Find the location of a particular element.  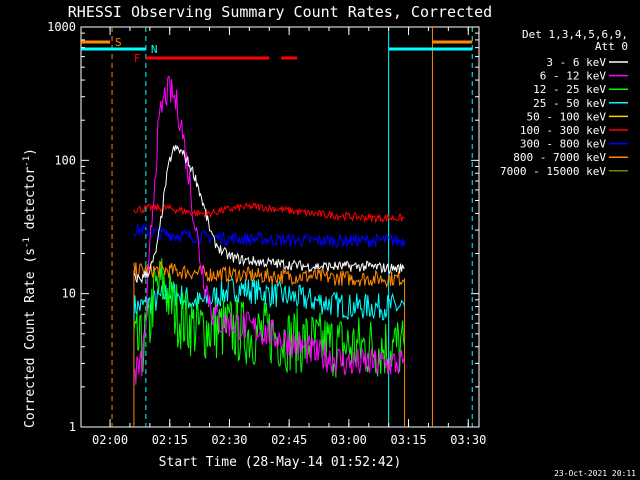

x-axis-label: Start Time (28-May-14 01:52:42) is located at coordinates (280, 462).